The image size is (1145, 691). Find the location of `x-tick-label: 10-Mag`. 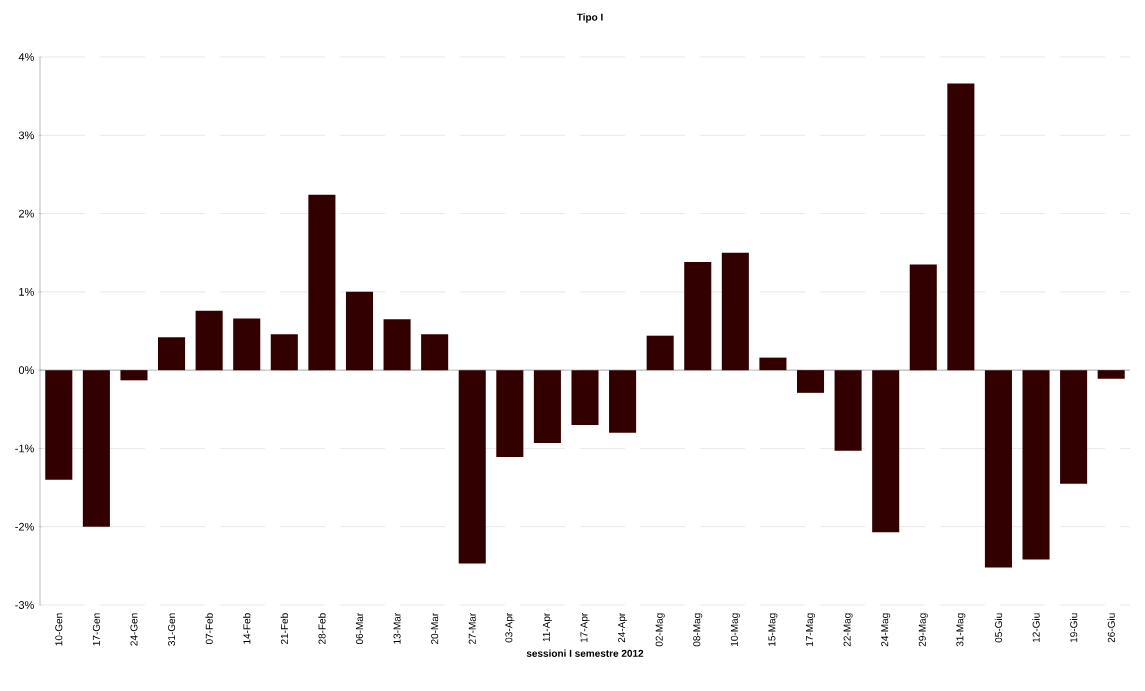

x-tick-label: 10-Mag is located at coordinates (735, 629).